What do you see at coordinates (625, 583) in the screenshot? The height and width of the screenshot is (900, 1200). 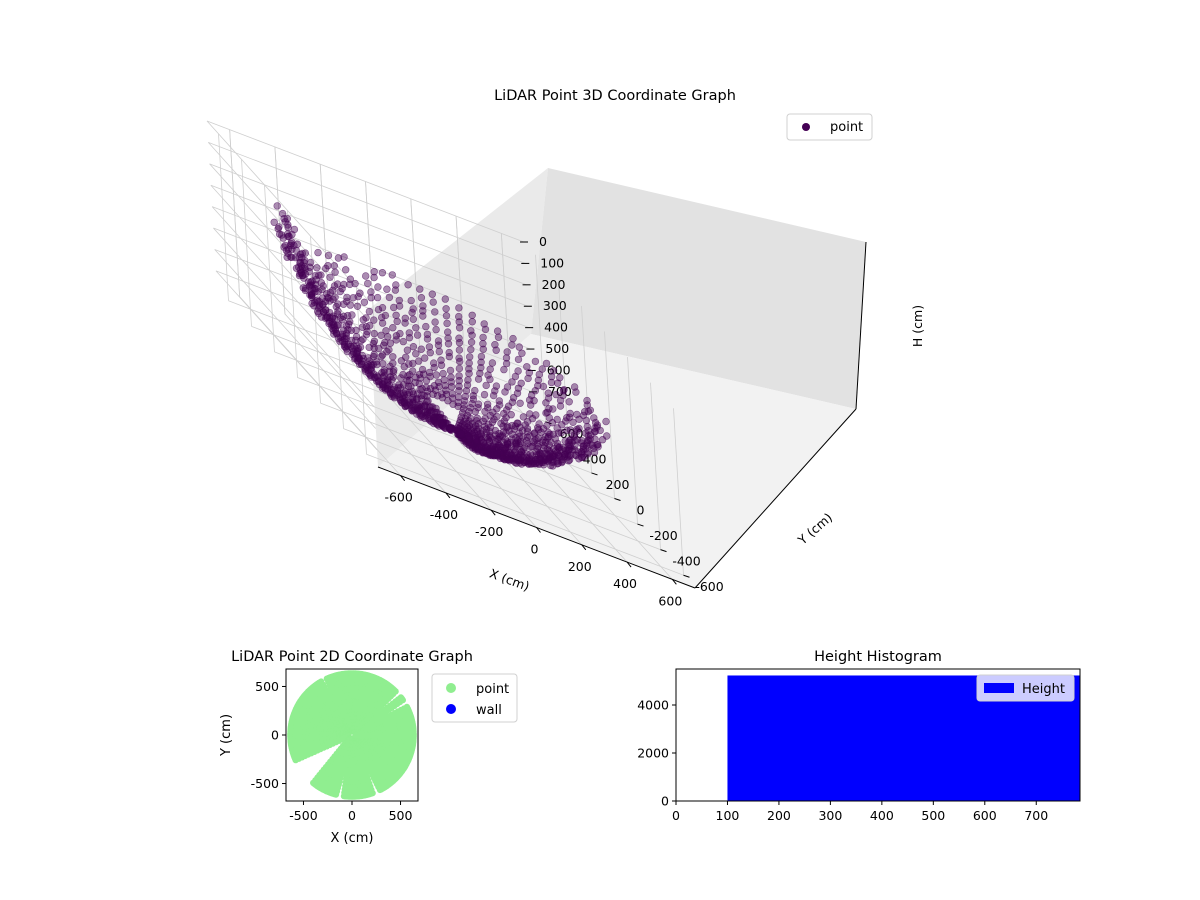 I see `x-tick-label-3d: 400` at bounding box center [625, 583].